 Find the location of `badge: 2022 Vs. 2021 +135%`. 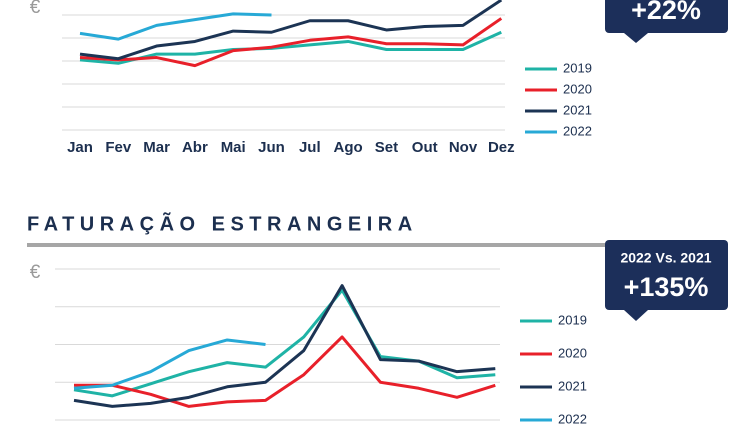

badge: 2022 Vs. 2021 +135% is located at coordinates (666, 280).